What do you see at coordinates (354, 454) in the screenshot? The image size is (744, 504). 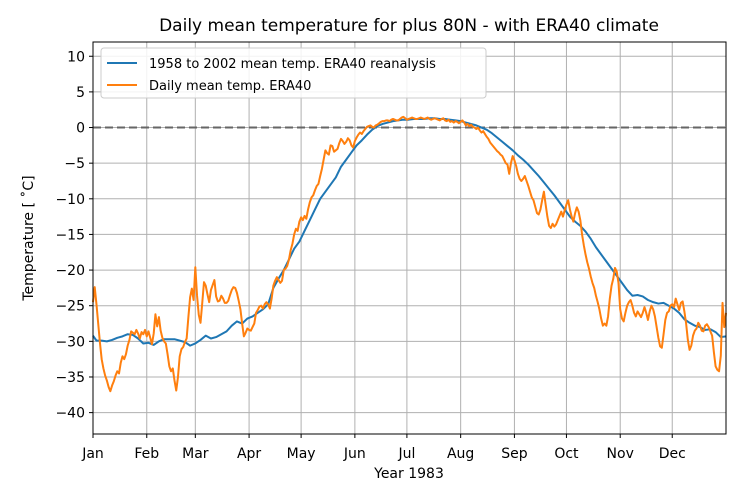 I see `x-tick-label: Jun` at bounding box center [354, 454].